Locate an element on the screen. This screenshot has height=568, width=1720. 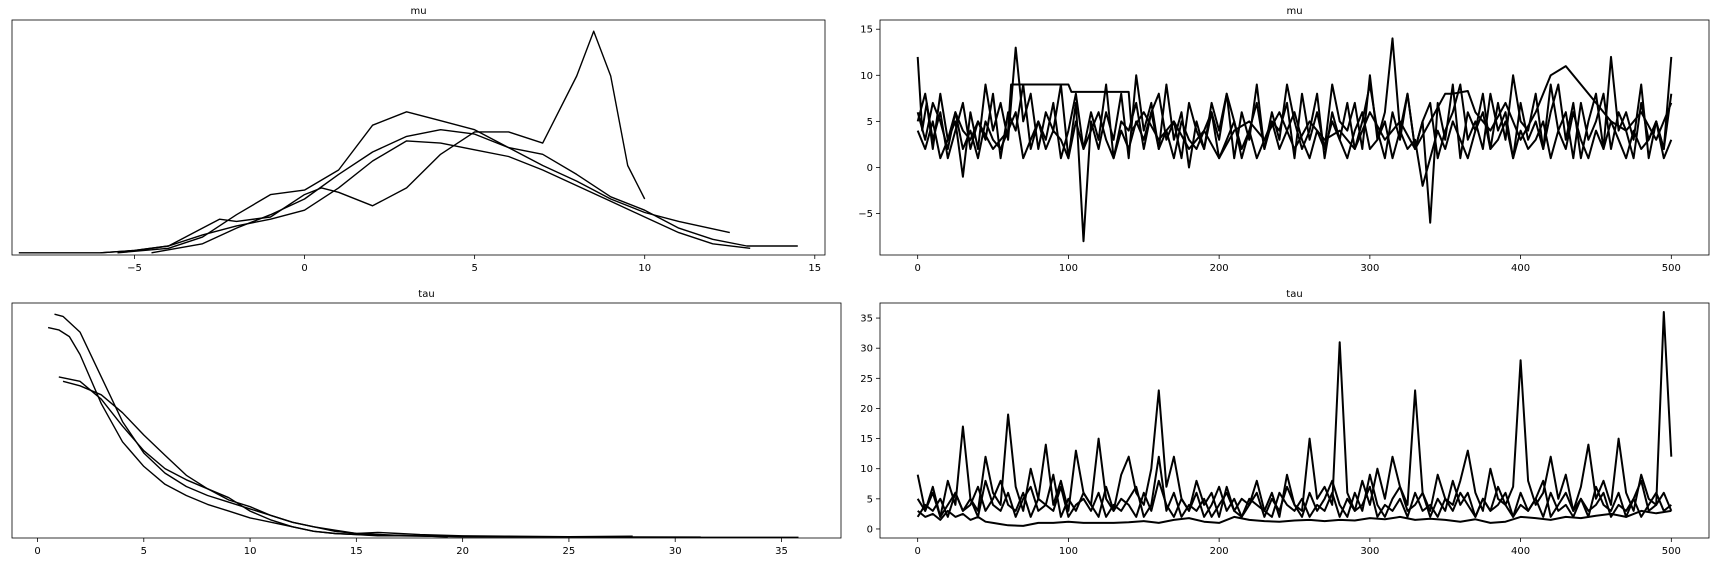
x-tick-label: 20 is located at coordinates (462, 551).